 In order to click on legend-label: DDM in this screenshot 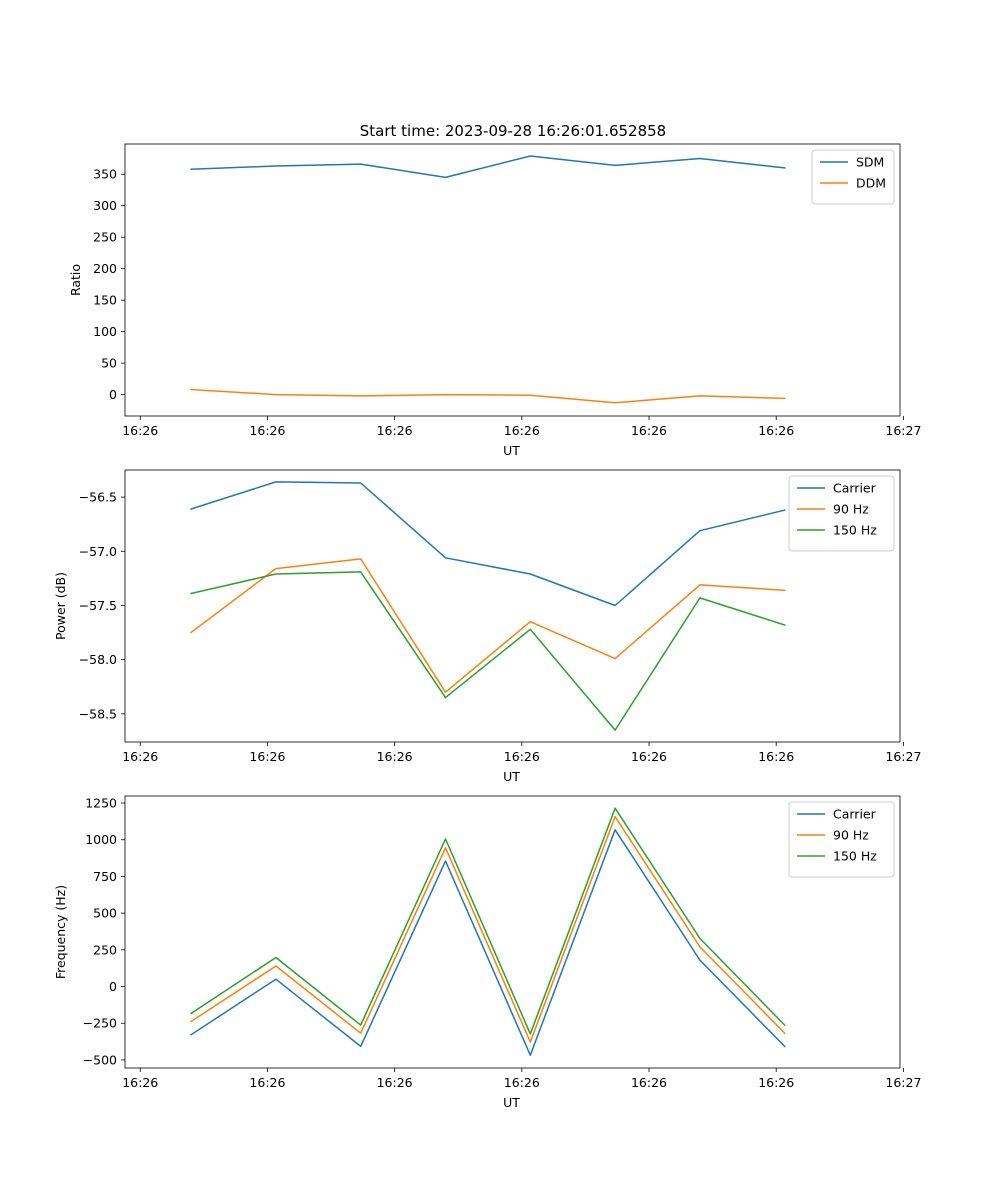, I will do `click(871, 183)`.